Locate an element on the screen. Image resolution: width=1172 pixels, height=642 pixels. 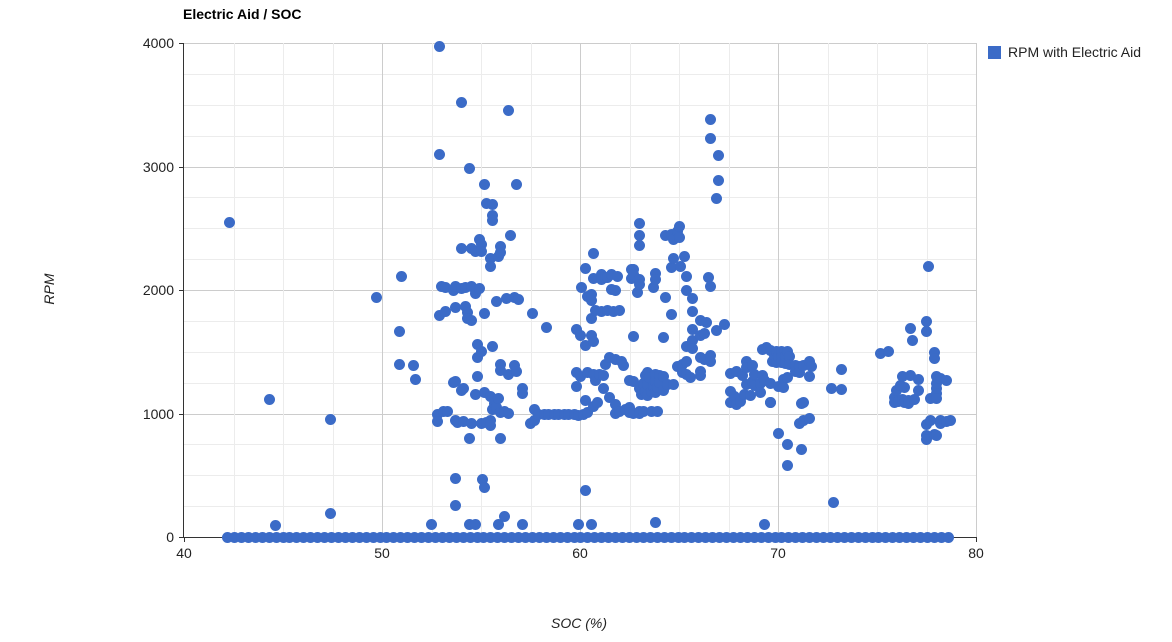
y-axis-title: RPM is located at coordinates (49, 289).